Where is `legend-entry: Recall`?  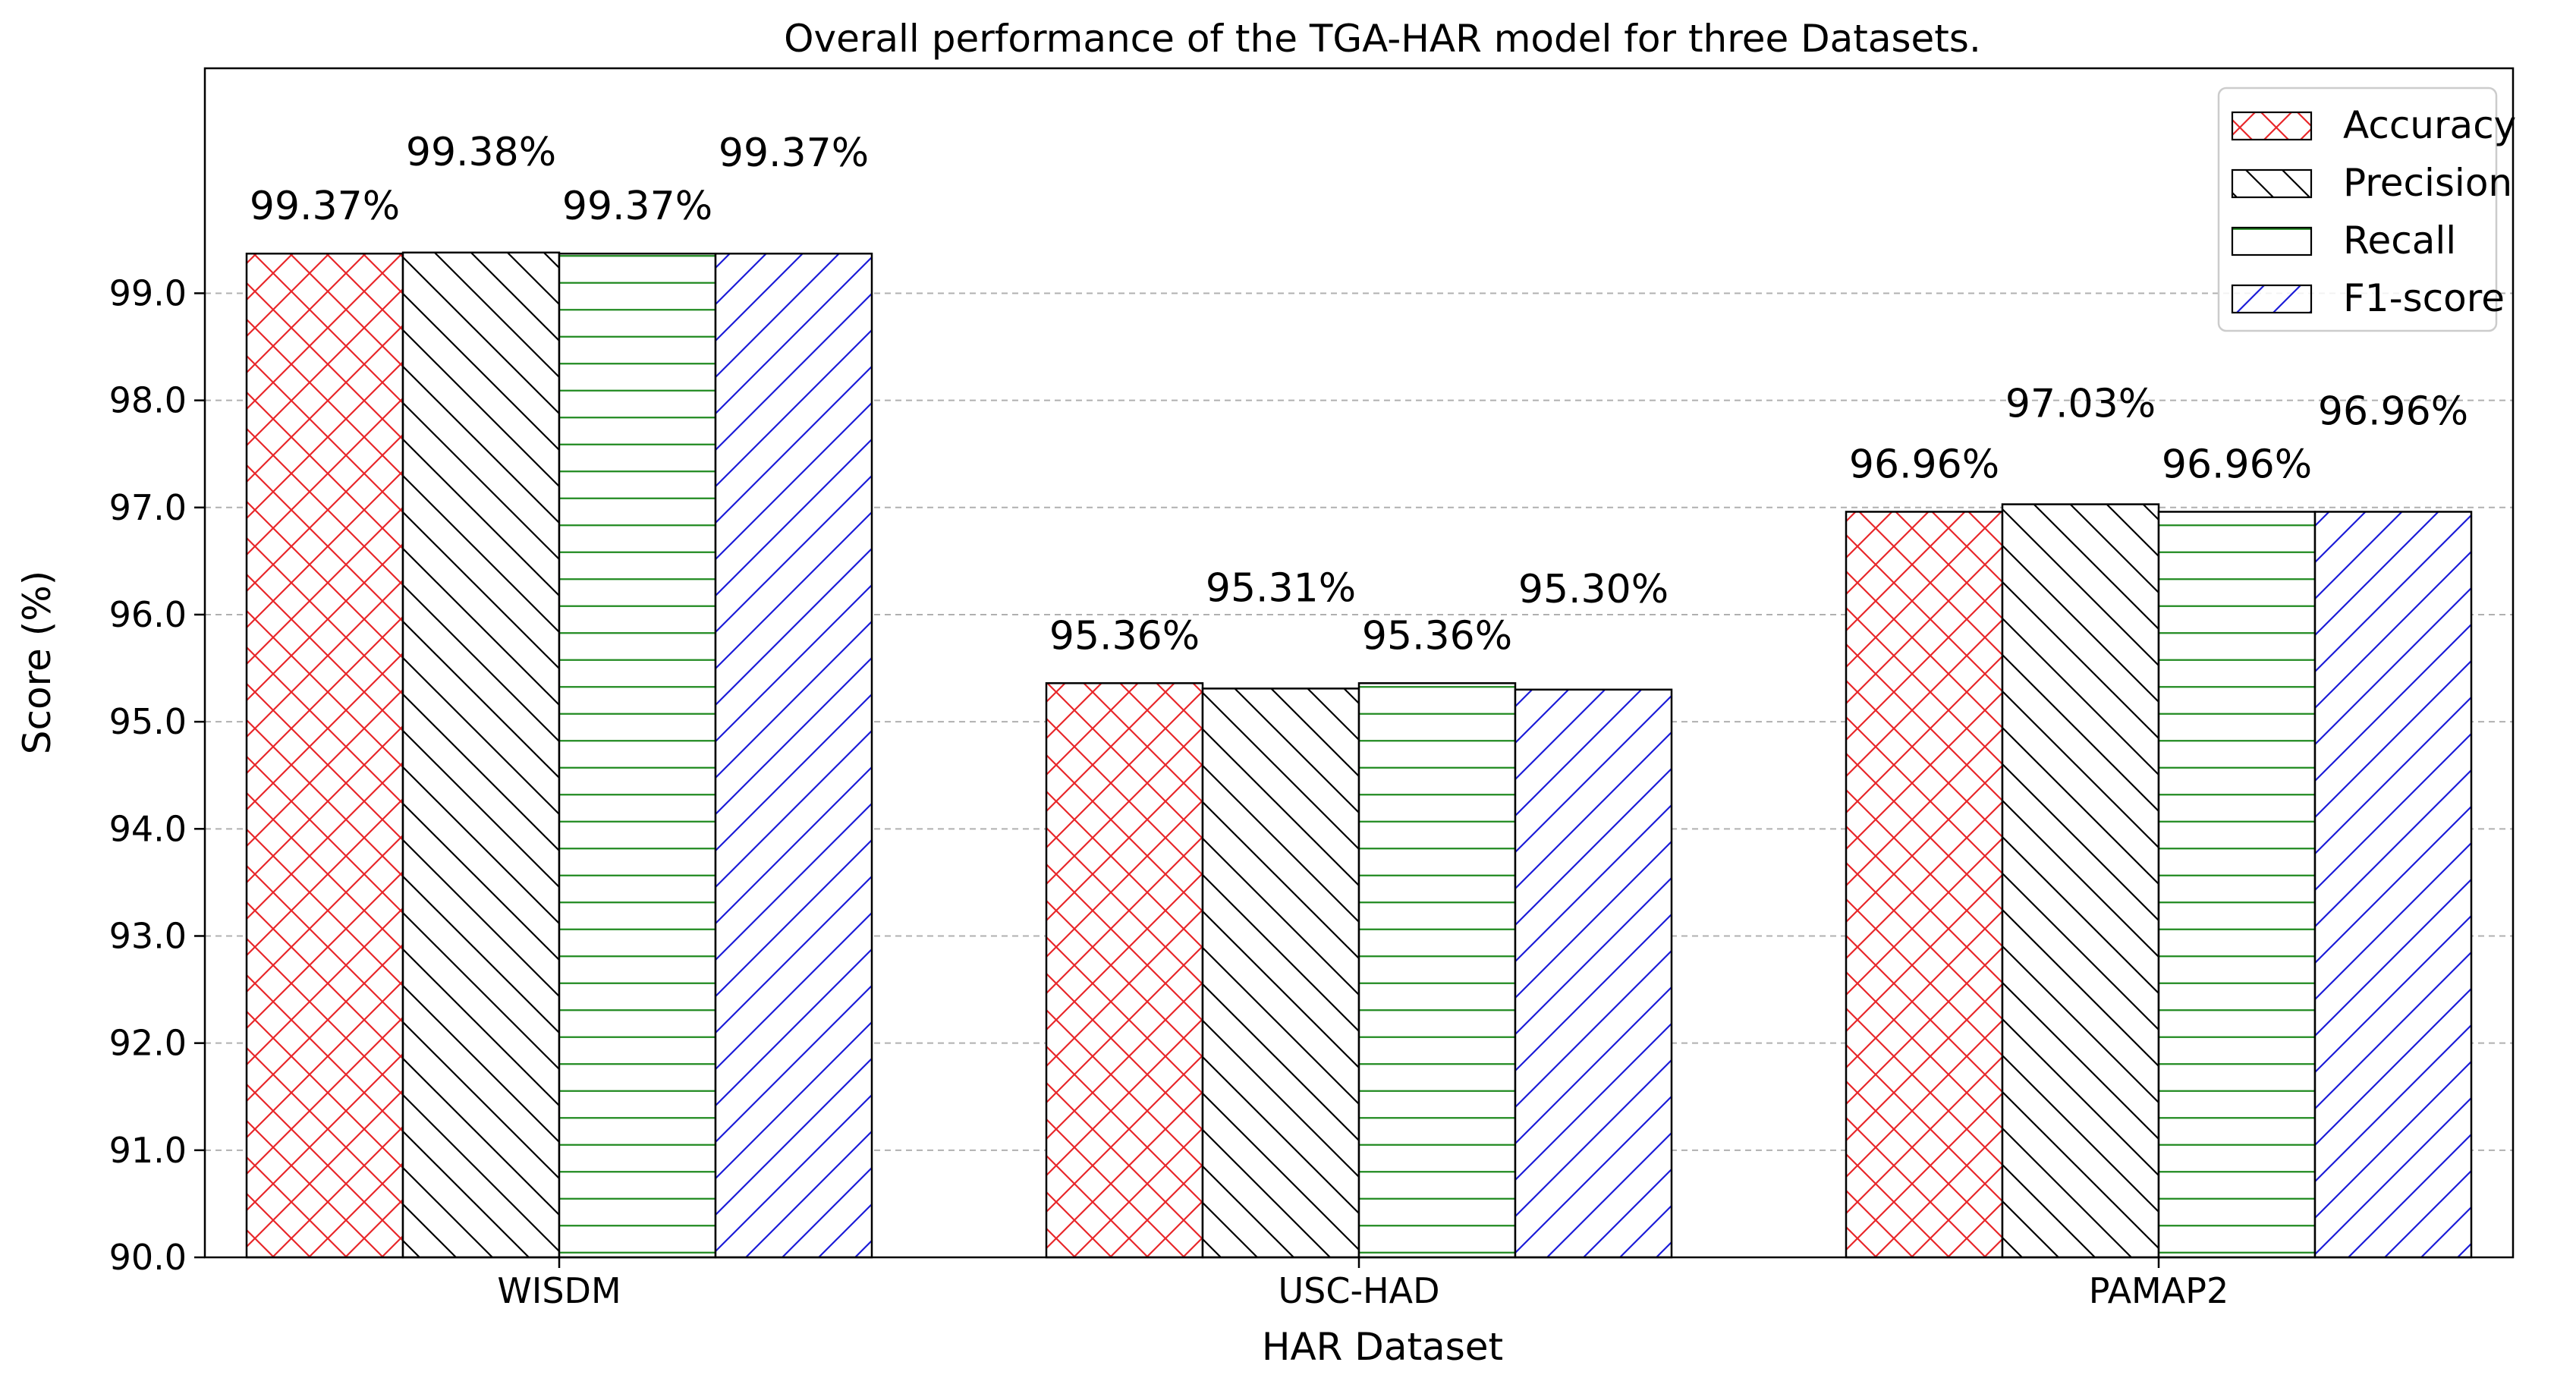 legend-entry: Recall is located at coordinates (2399, 241).